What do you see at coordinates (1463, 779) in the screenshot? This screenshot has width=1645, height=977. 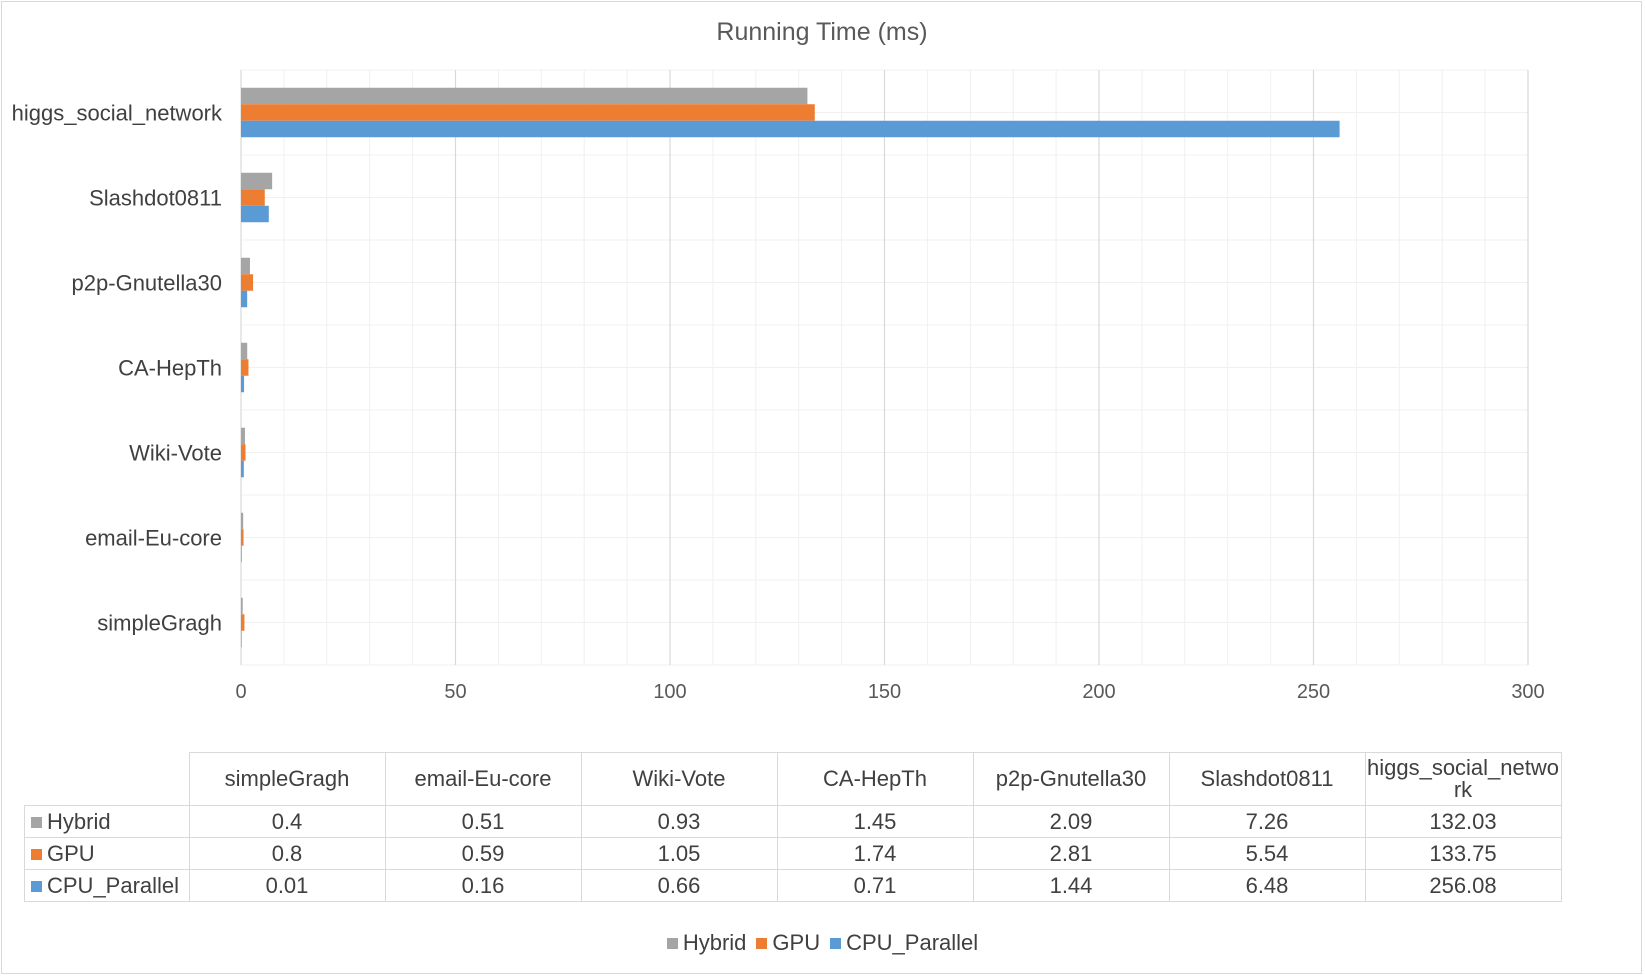 I see `table-header-higgs-social-netwo-rk: higgs_social_netwo rk` at bounding box center [1463, 779].